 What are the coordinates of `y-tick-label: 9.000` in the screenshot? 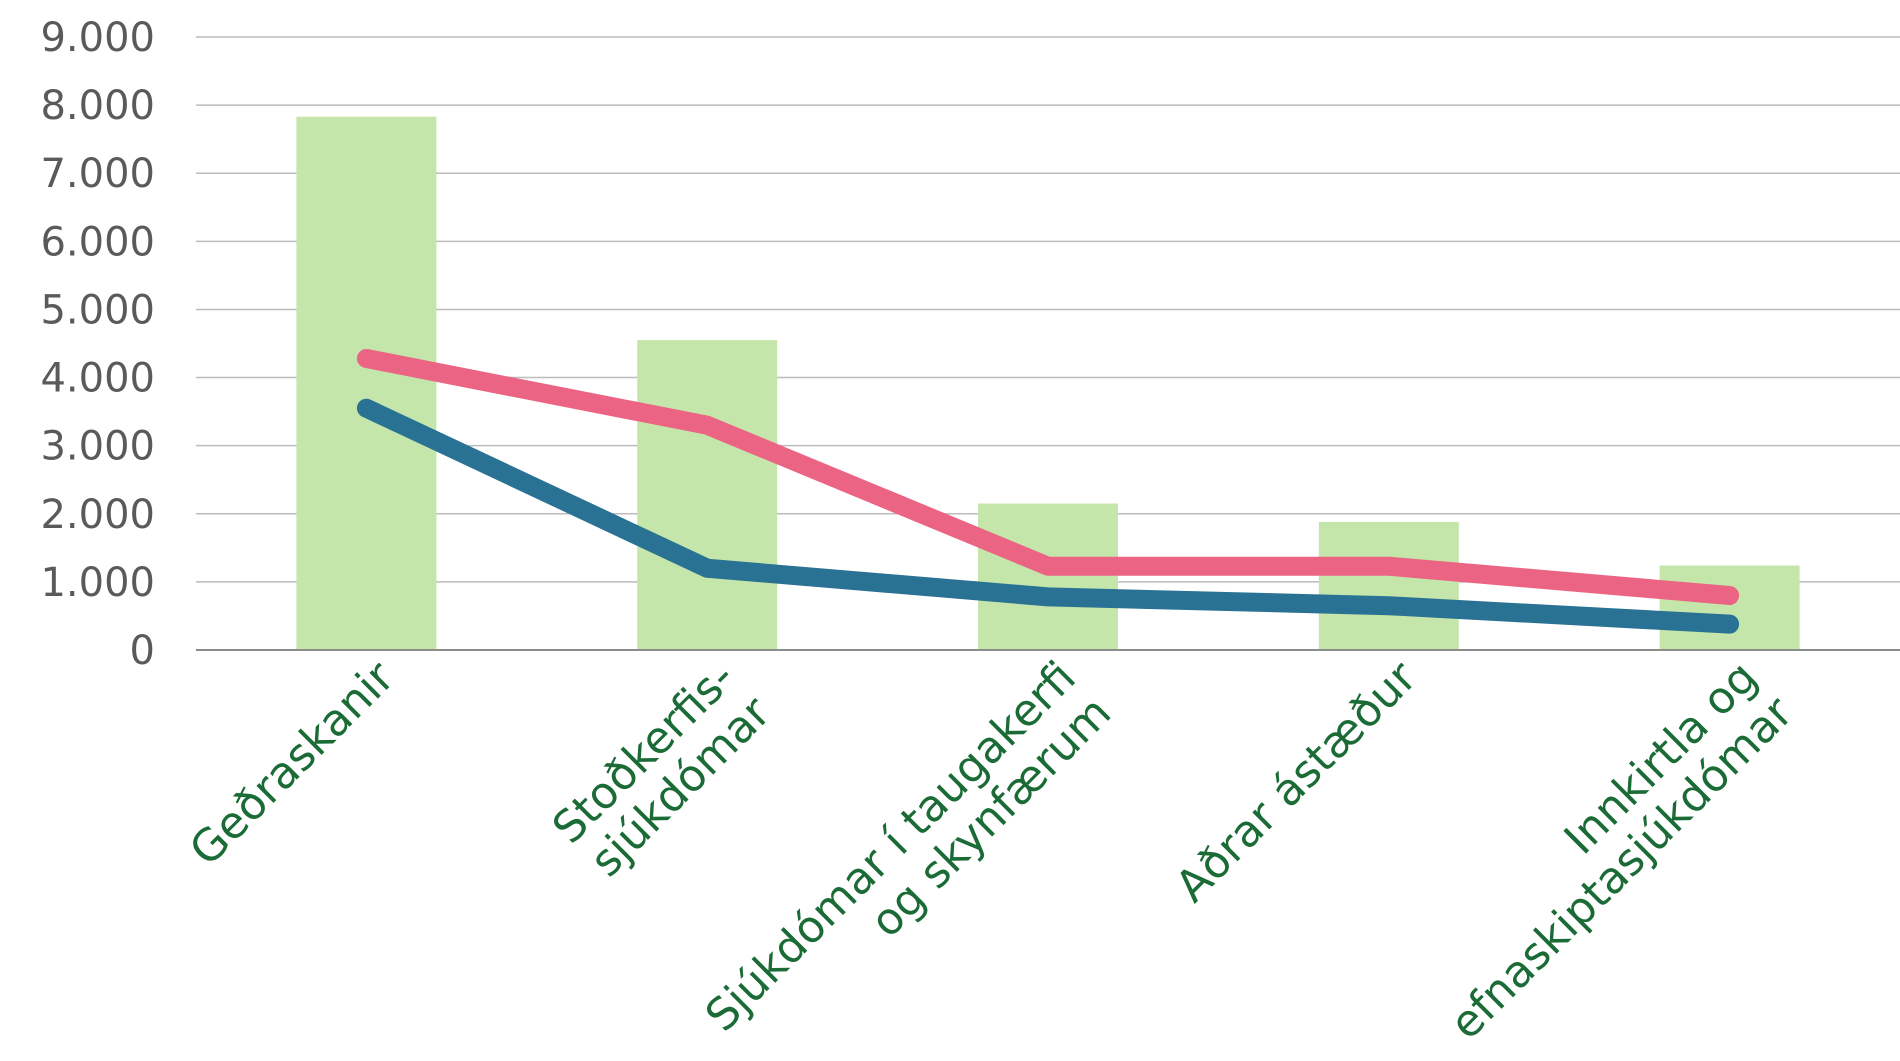 It's located at (97, 38).